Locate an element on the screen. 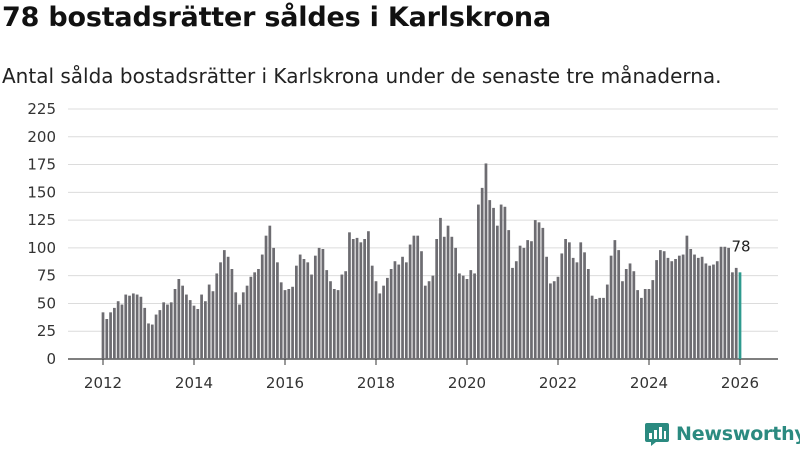  x-tick-label: 2014 is located at coordinates (194, 383).